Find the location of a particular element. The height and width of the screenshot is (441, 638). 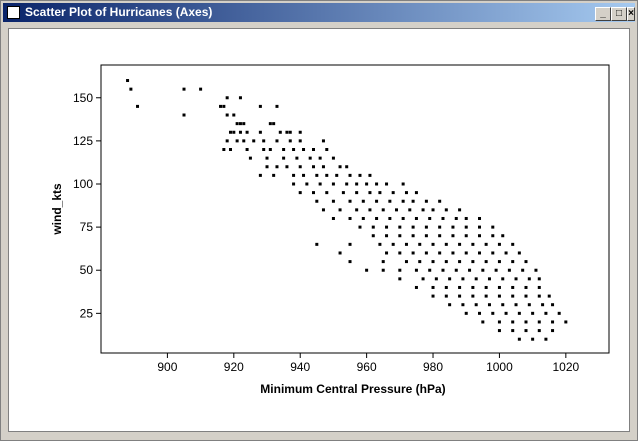

y-tick-label: 75 is located at coordinates (87, 227).